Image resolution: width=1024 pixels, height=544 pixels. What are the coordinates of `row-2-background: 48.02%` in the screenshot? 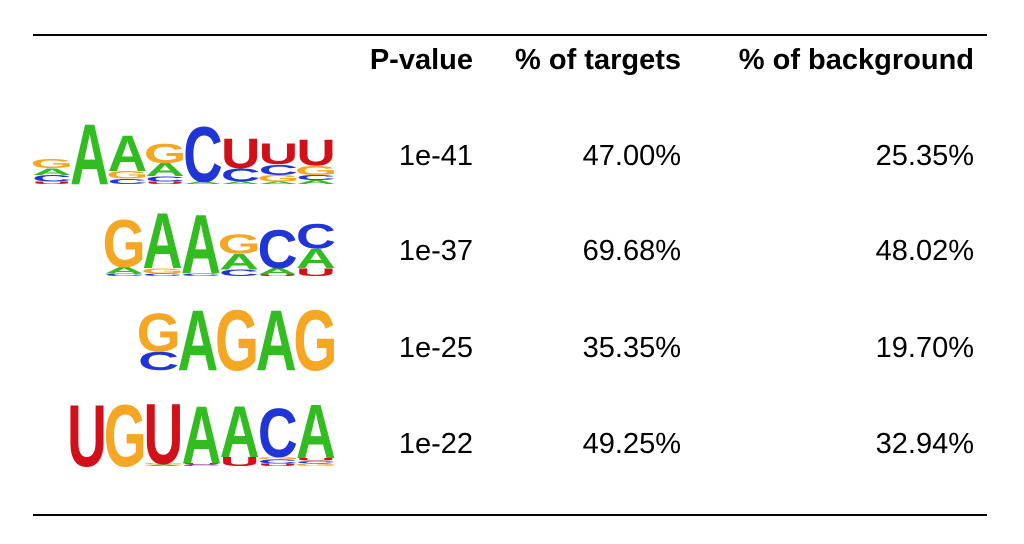 It's located at (924, 251).